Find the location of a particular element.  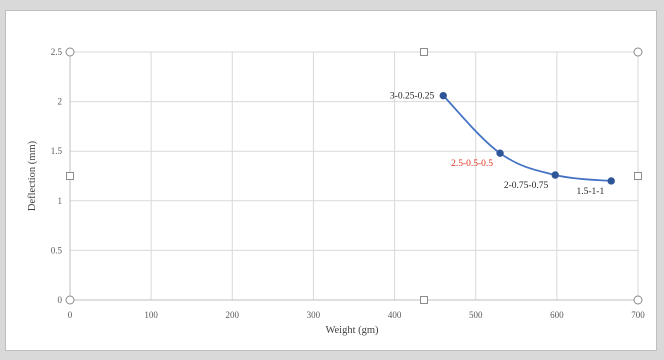

x-tick-label: 200 is located at coordinates (233, 315).